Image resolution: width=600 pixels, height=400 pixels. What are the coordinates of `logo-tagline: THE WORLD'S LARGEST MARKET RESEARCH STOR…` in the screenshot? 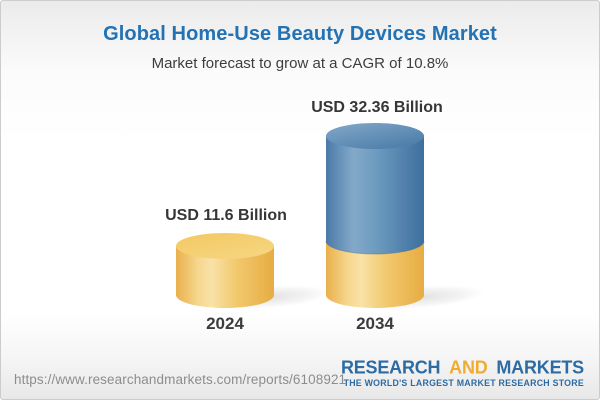 It's located at (463, 383).